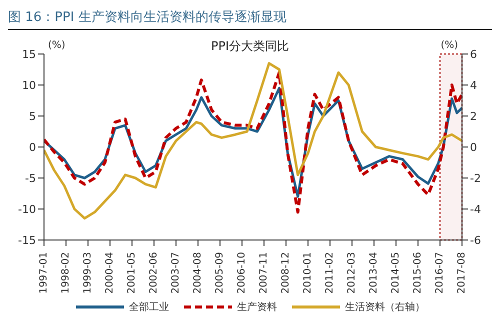 The height and width of the screenshot is (331, 500). Describe the element at coordinates (473, 116) in the screenshot. I see `y2-tick-label: 2` at that location.